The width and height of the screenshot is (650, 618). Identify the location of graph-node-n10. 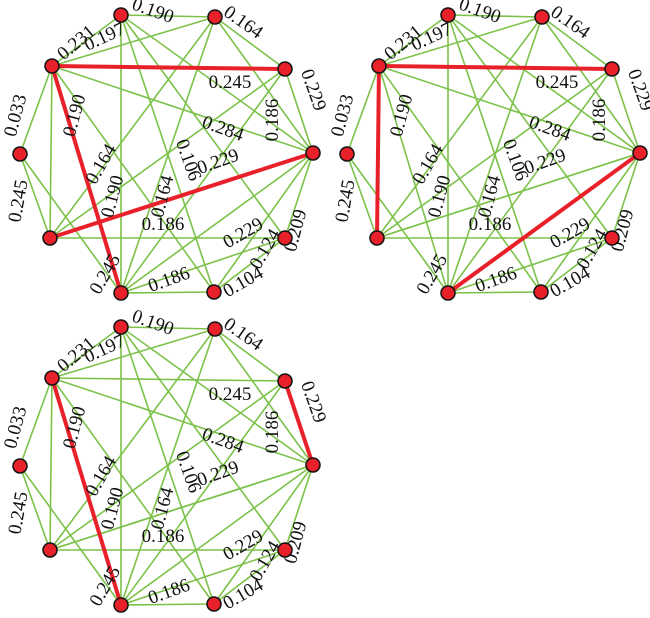
(612, 69).